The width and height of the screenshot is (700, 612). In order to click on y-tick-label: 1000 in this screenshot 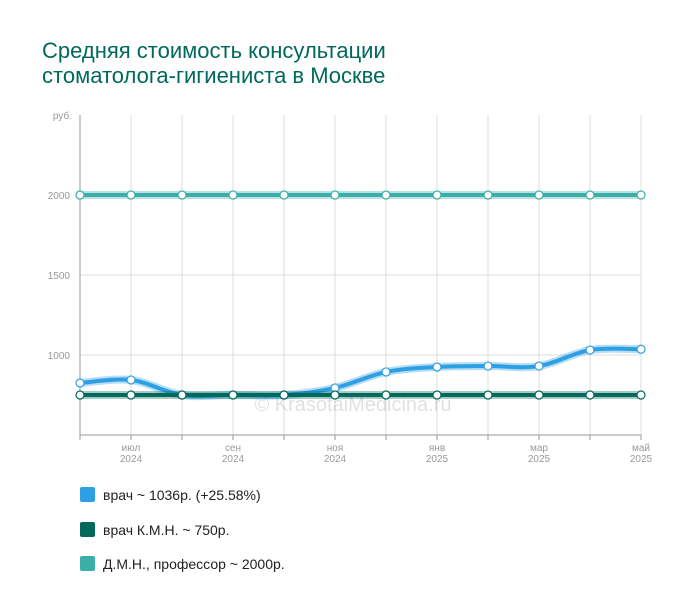, I will do `click(59, 356)`.